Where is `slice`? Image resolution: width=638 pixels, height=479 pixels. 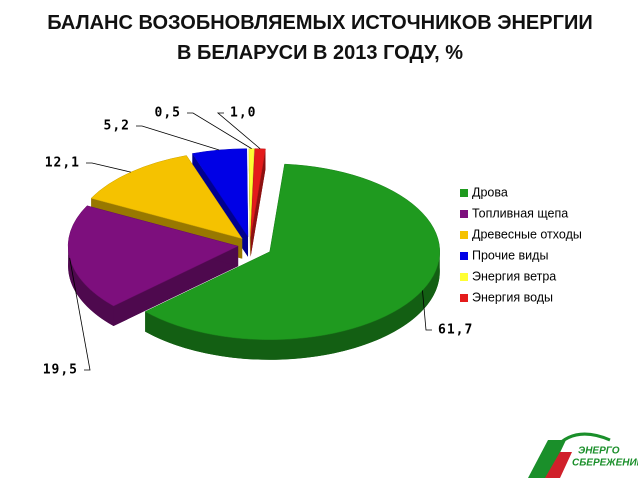 slice is located at coordinates (220, 193).